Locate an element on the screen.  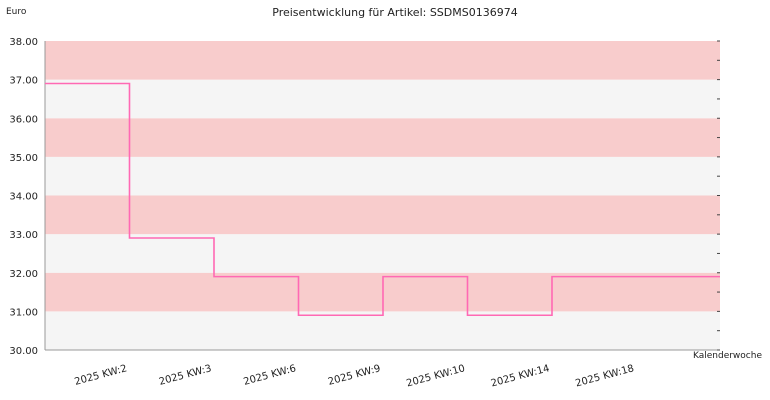
x-tick-label: 2025 KW:18 is located at coordinates (604, 376).